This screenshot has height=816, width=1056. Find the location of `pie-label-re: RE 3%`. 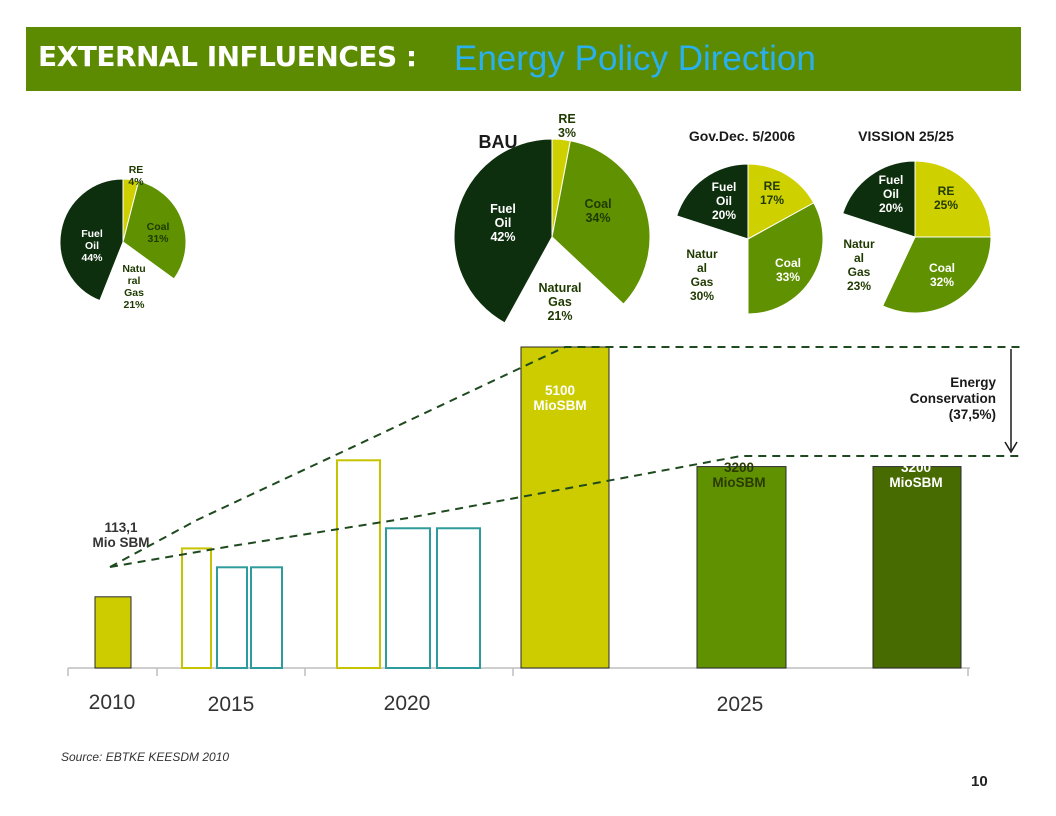

pie-label-re: RE 3% is located at coordinates (567, 126).